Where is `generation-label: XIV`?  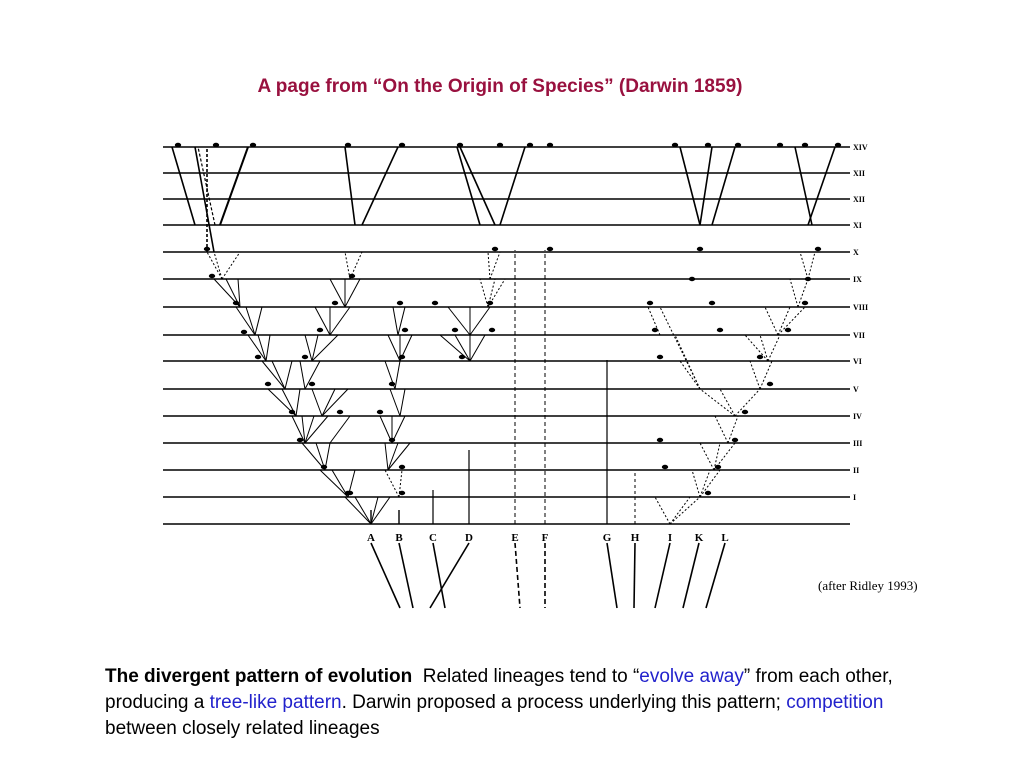
generation-label: XIV is located at coordinates (860, 147).